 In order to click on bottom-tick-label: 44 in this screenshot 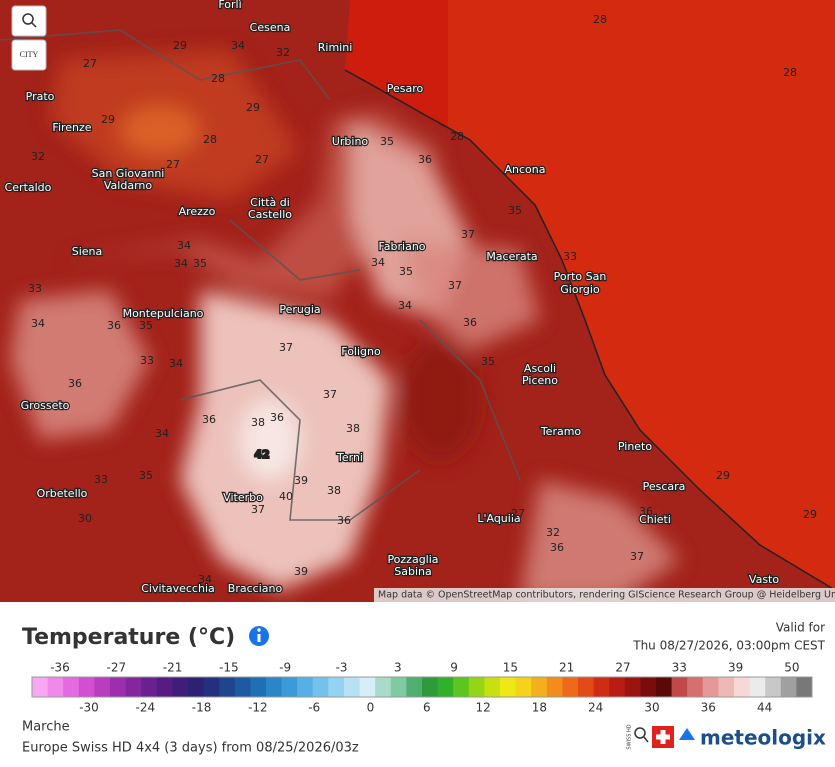, I will do `click(764, 708)`.